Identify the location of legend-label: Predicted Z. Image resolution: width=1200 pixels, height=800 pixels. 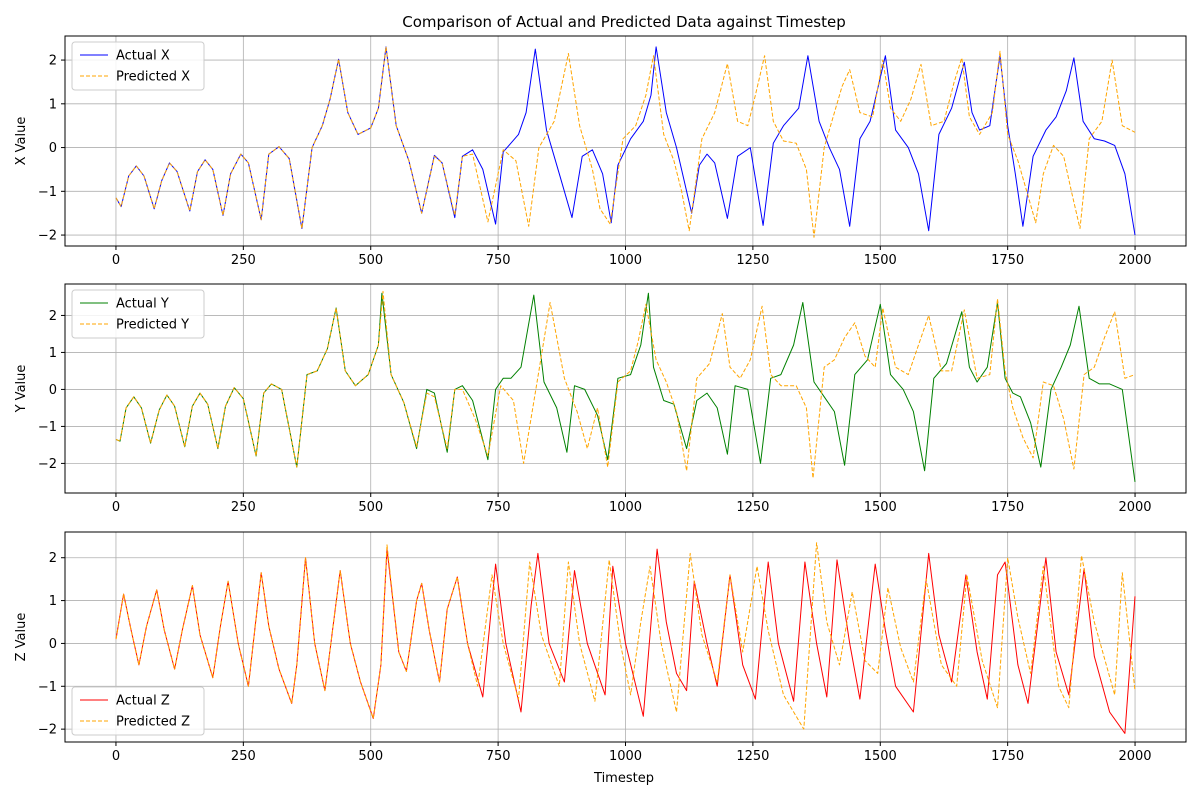
(153, 722).